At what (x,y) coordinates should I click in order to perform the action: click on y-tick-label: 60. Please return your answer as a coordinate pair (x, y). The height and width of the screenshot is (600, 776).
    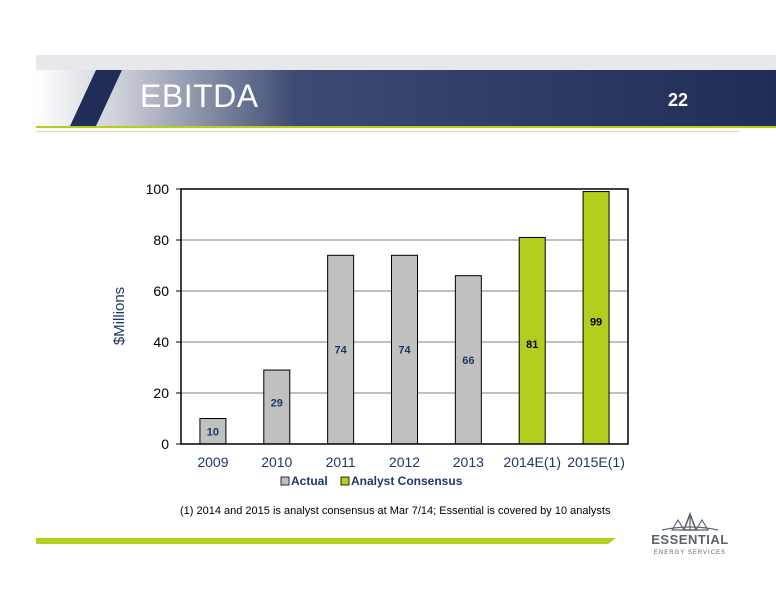
    Looking at the image, I should click on (161, 291).